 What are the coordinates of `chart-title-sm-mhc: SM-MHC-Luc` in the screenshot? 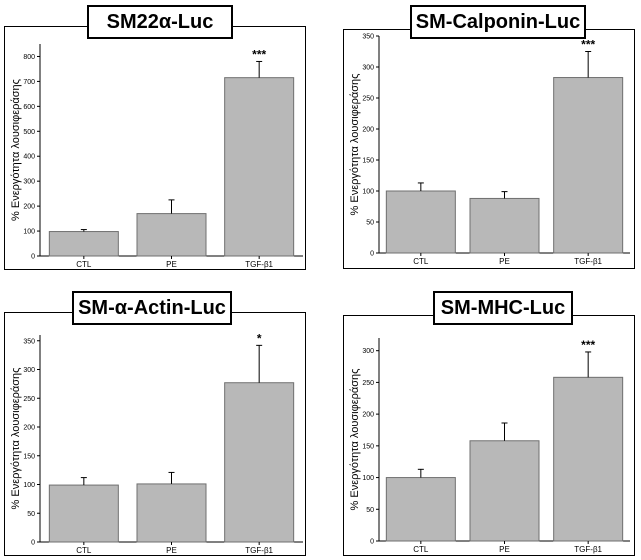 It's located at (503, 308).